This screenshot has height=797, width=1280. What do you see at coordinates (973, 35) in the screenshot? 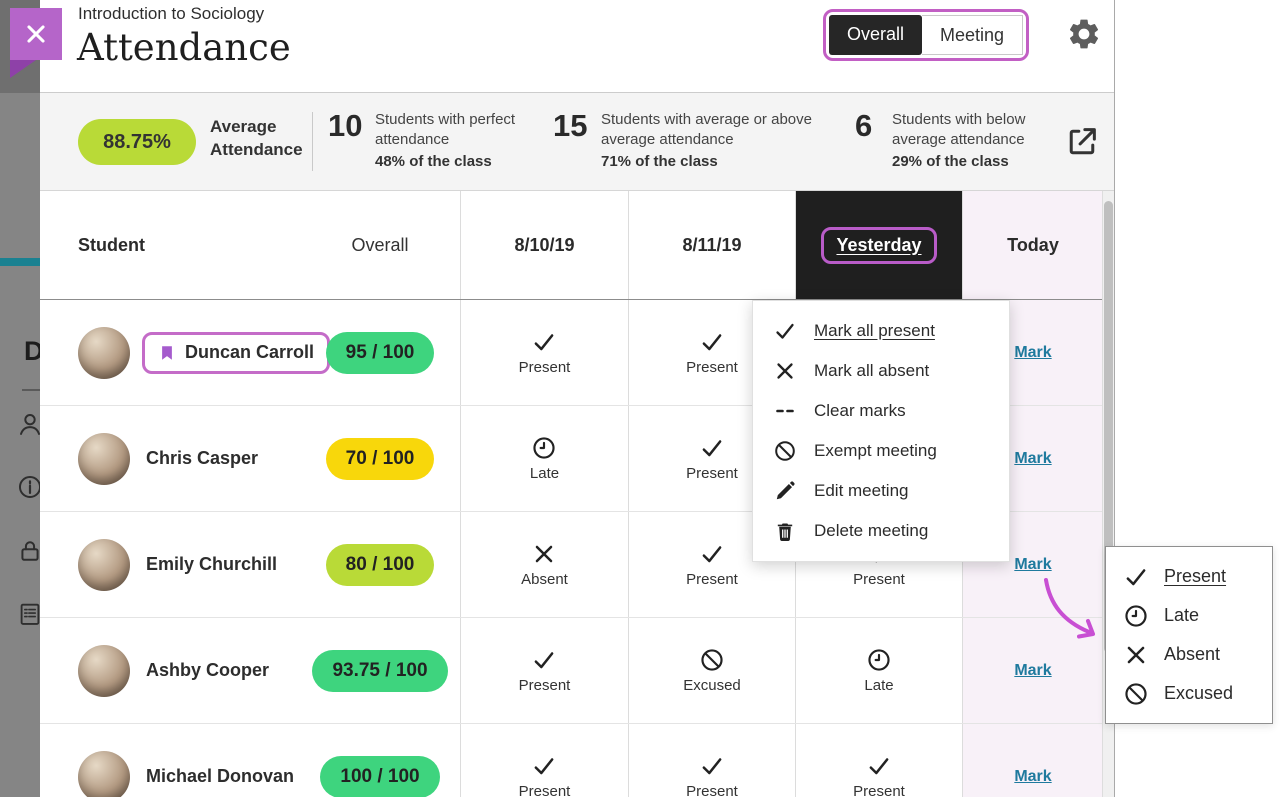
I see `toggle-meeting-button: Meeting` at bounding box center [973, 35].